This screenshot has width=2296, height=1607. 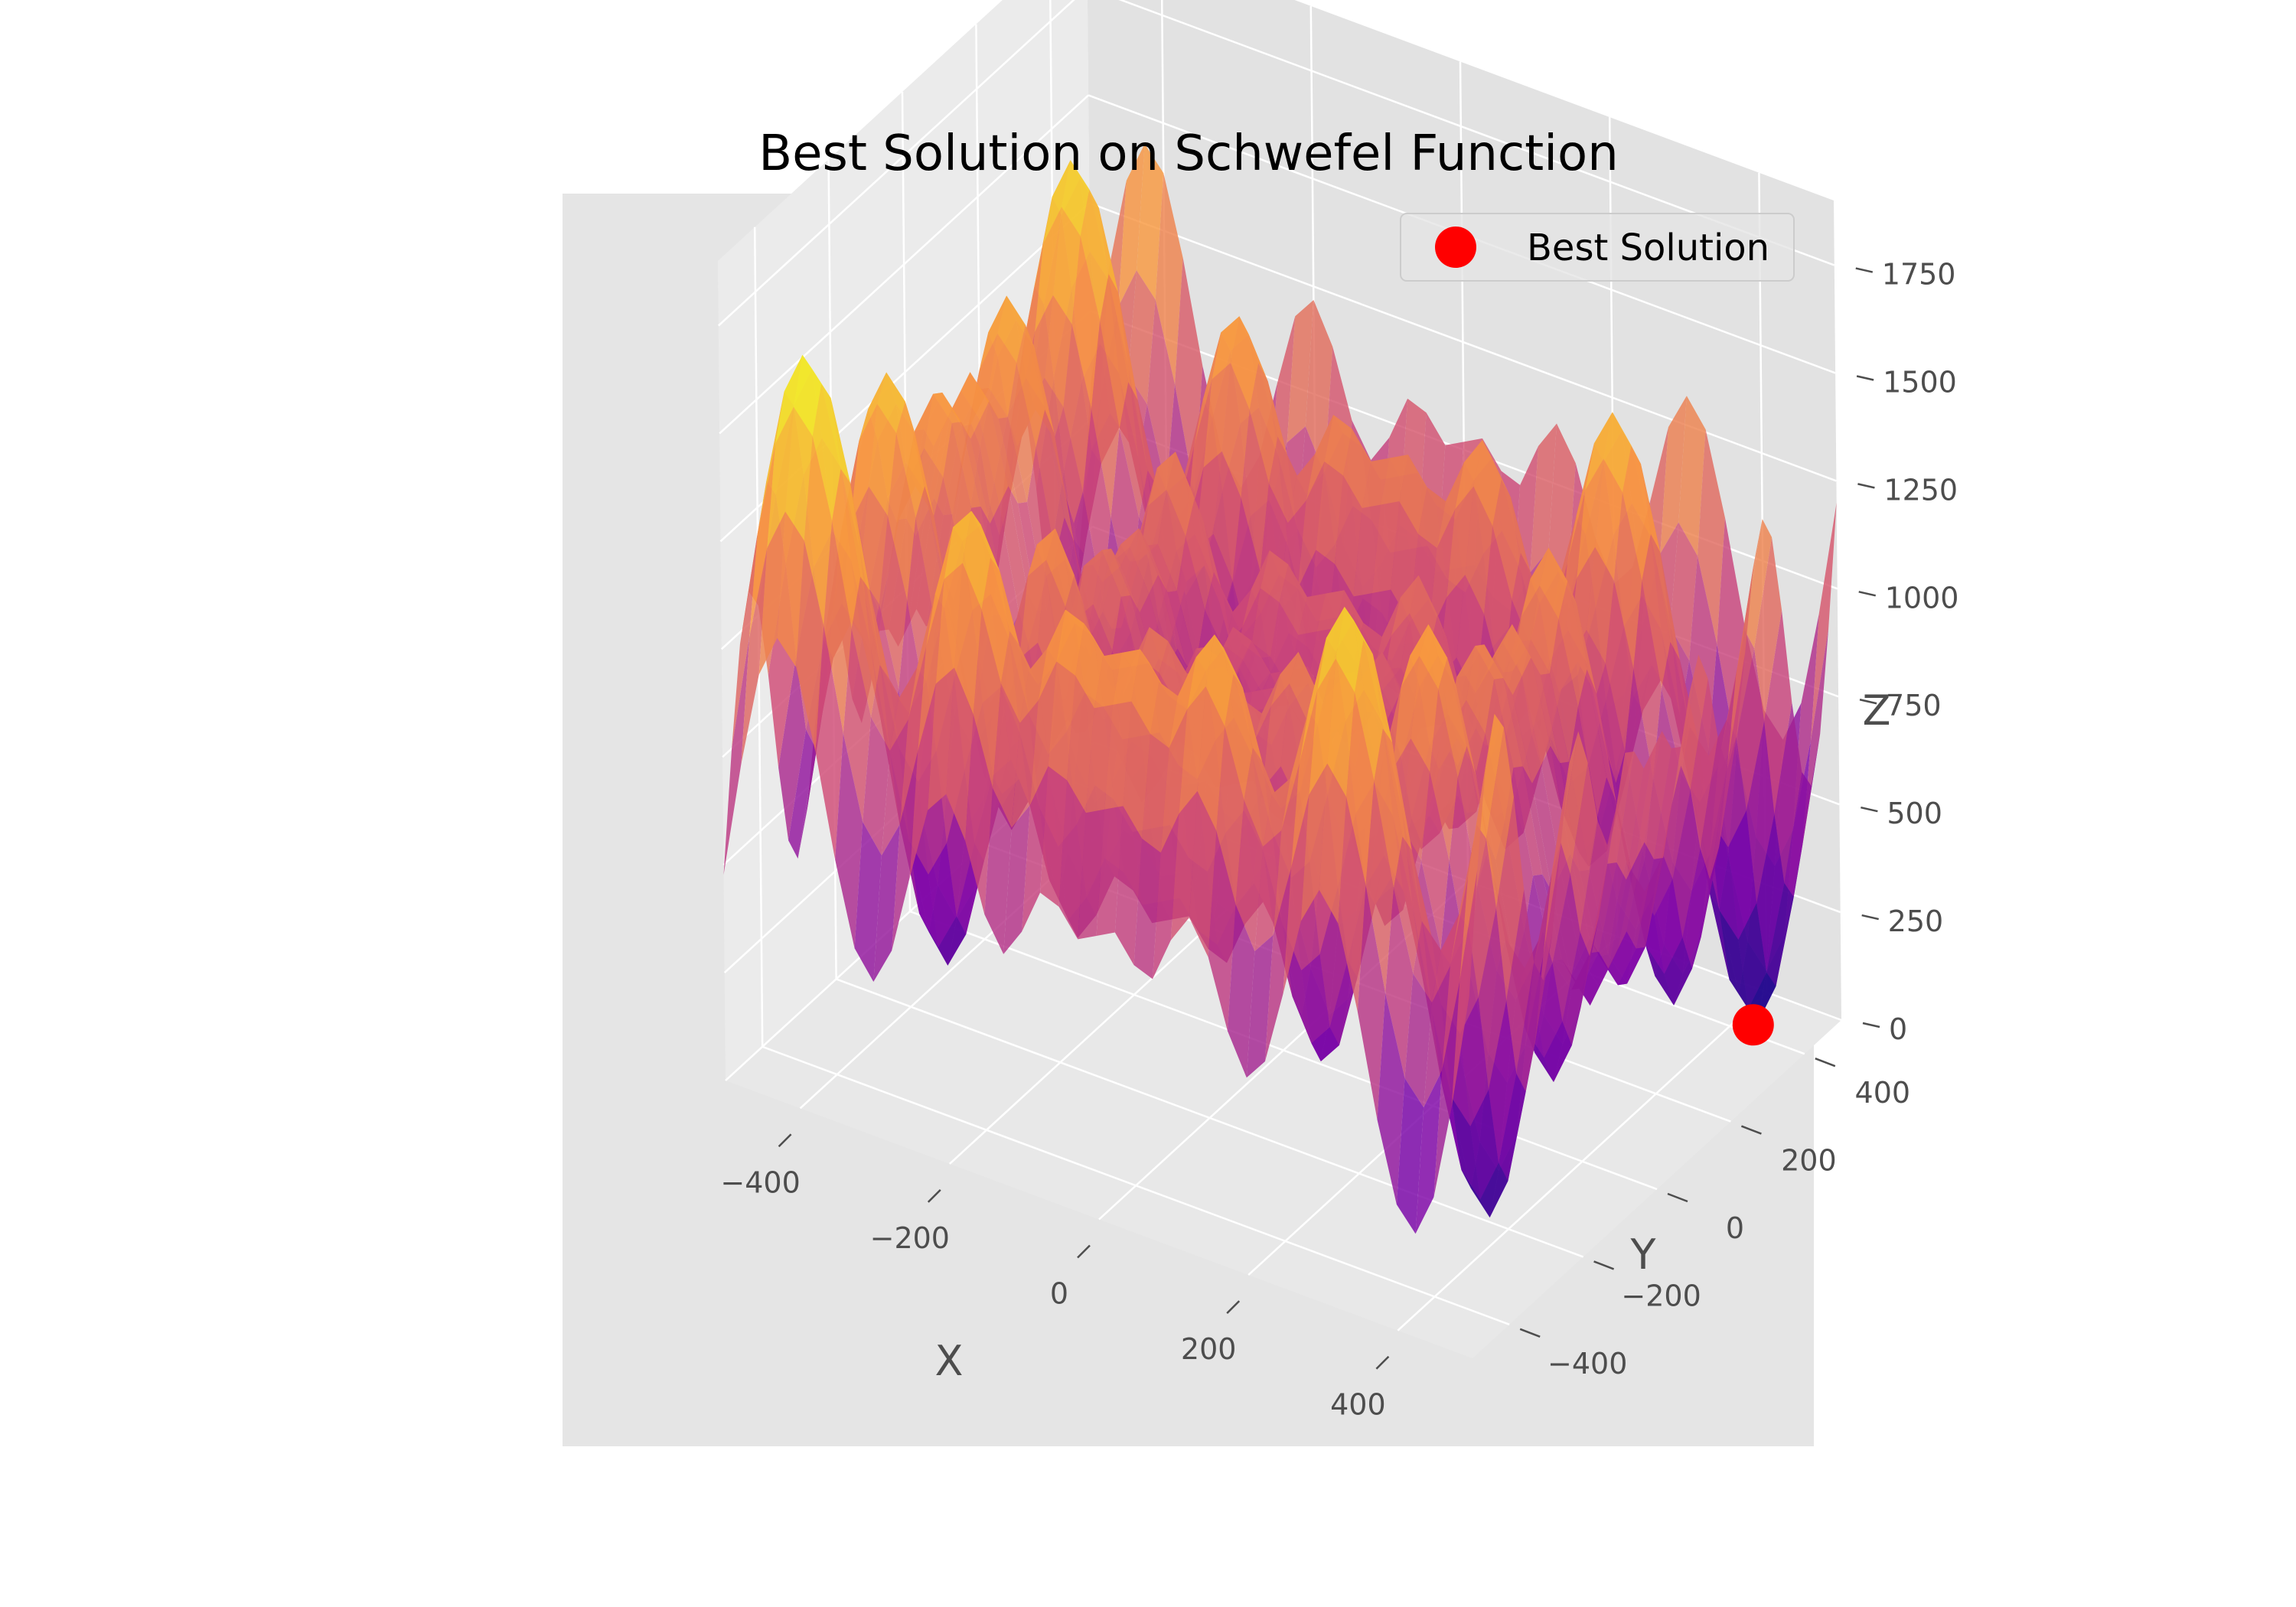 I want to click on z-gridline-back, so click(x=1462, y=342).